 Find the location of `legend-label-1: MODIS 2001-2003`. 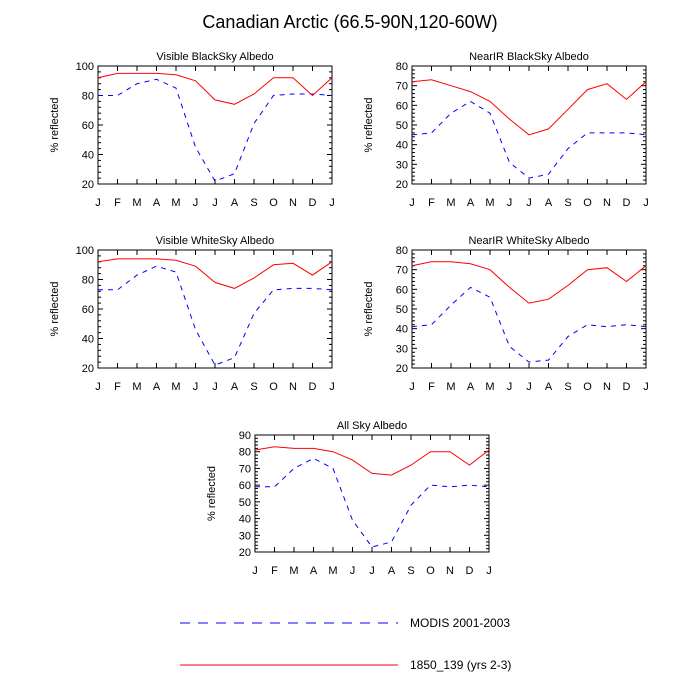

legend-label-1: MODIS 2001-2003 is located at coordinates (460, 623).